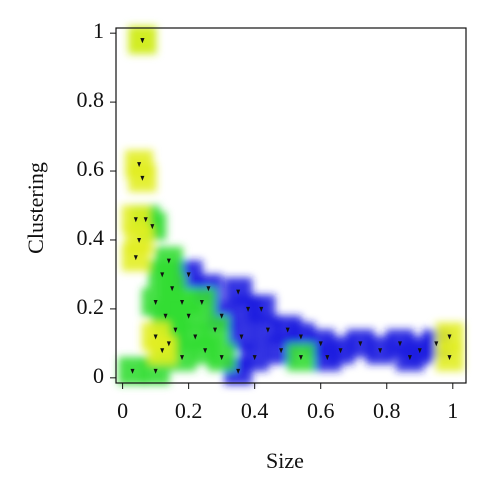 Image resolution: width=487 pixels, height=500 pixels. What do you see at coordinates (285, 460) in the screenshot?
I see `x-axis-title: Size` at bounding box center [285, 460].